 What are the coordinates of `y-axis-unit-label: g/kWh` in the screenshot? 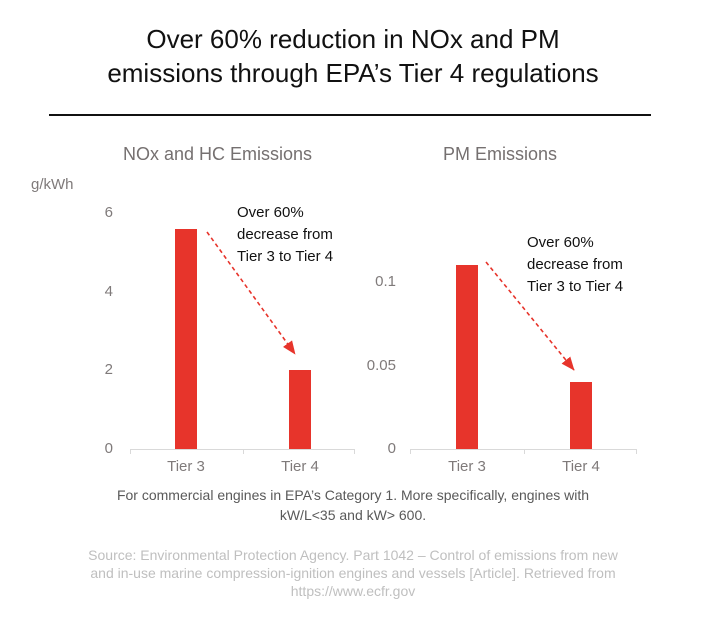 It's located at (52, 184).